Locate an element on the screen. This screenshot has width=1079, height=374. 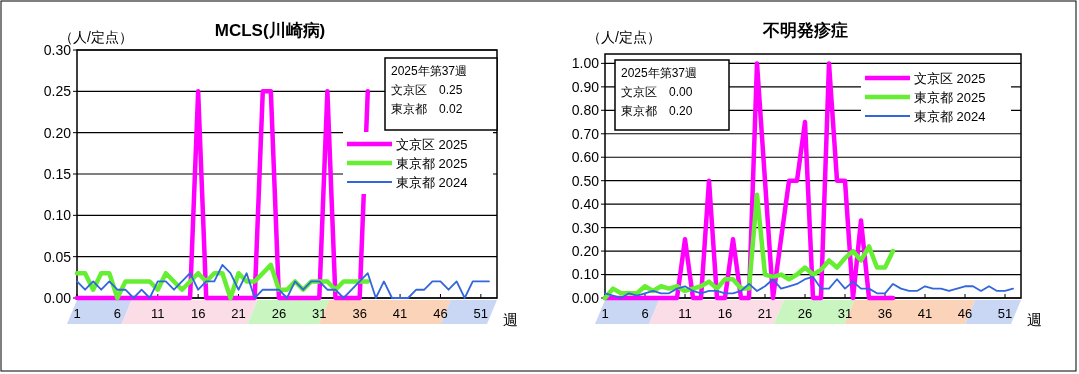
chart-title: 不明発疹症 is located at coordinates (804, 30).